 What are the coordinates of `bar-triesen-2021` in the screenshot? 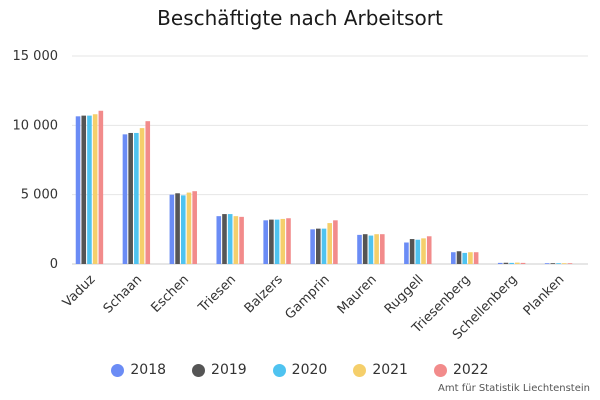 It's located at (236, 240).